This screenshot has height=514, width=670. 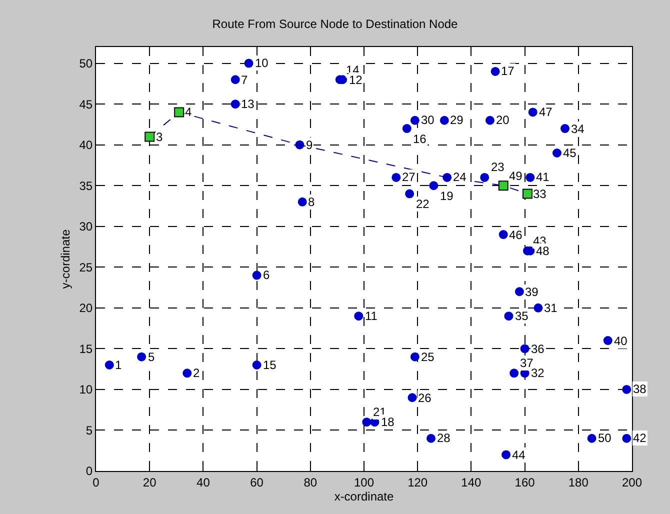 What do you see at coordinates (425, 398) in the screenshot?
I see `annotation: 26` at bounding box center [425, 398].